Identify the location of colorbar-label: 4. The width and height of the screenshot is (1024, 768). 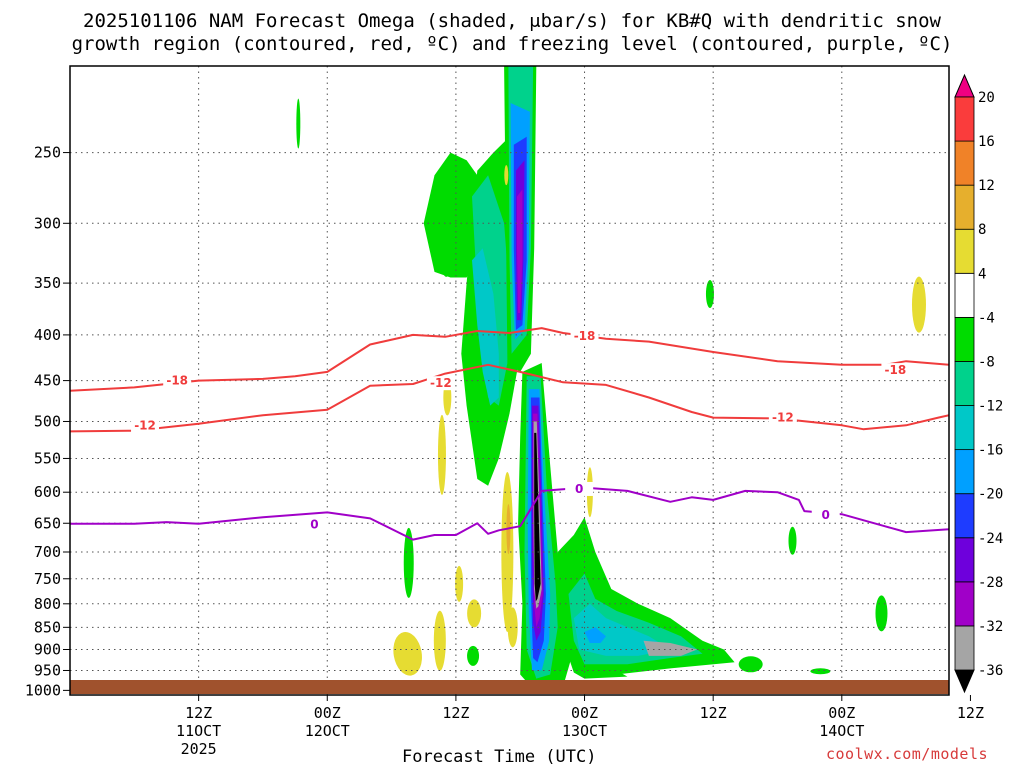
(982, 274).